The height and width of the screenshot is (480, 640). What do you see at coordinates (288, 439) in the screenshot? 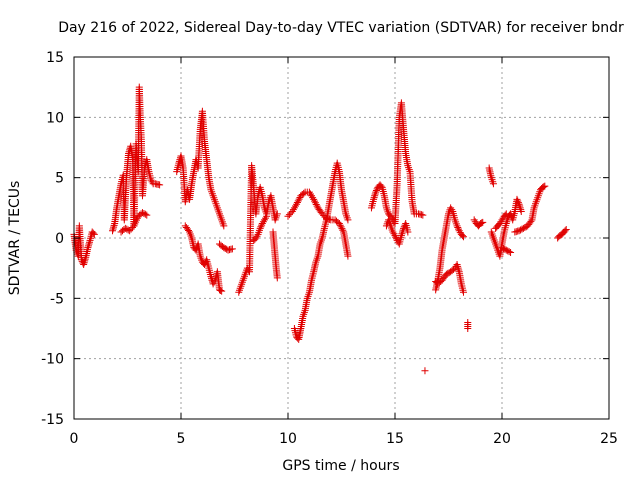
I see `x-tick-label: 10` at bounding box center [288, 439].